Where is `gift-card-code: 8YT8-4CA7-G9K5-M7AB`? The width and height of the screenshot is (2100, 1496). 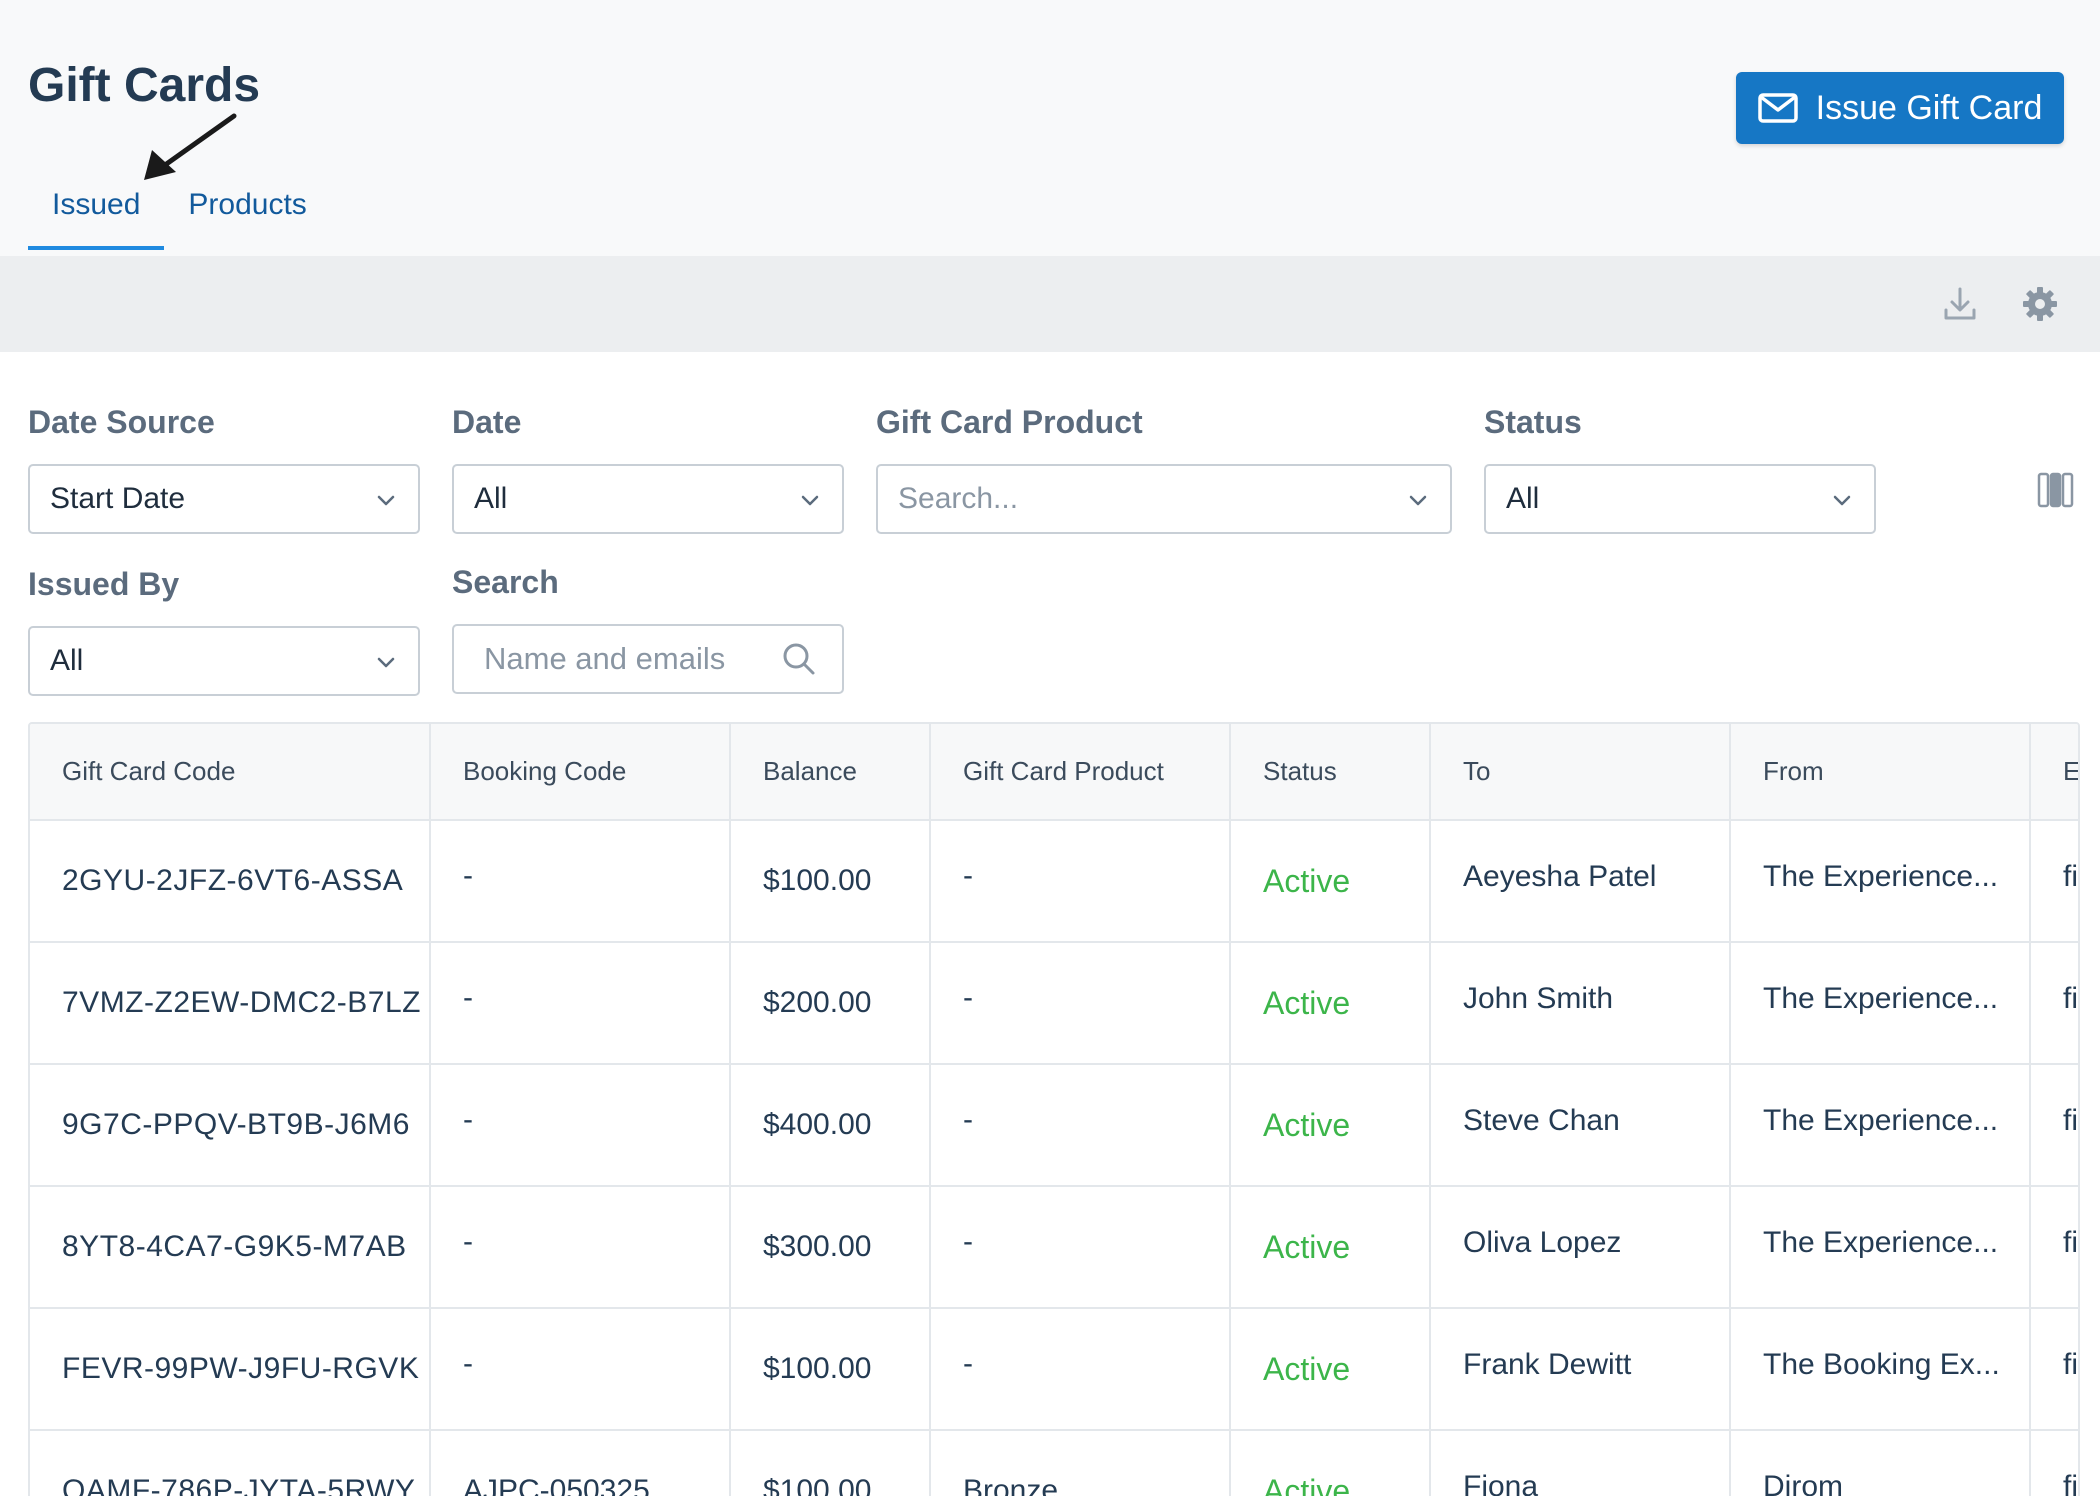 gift-card-code: 8YT8-4CA7-G9K5-M7AB is located at coordinates (230, 1247).